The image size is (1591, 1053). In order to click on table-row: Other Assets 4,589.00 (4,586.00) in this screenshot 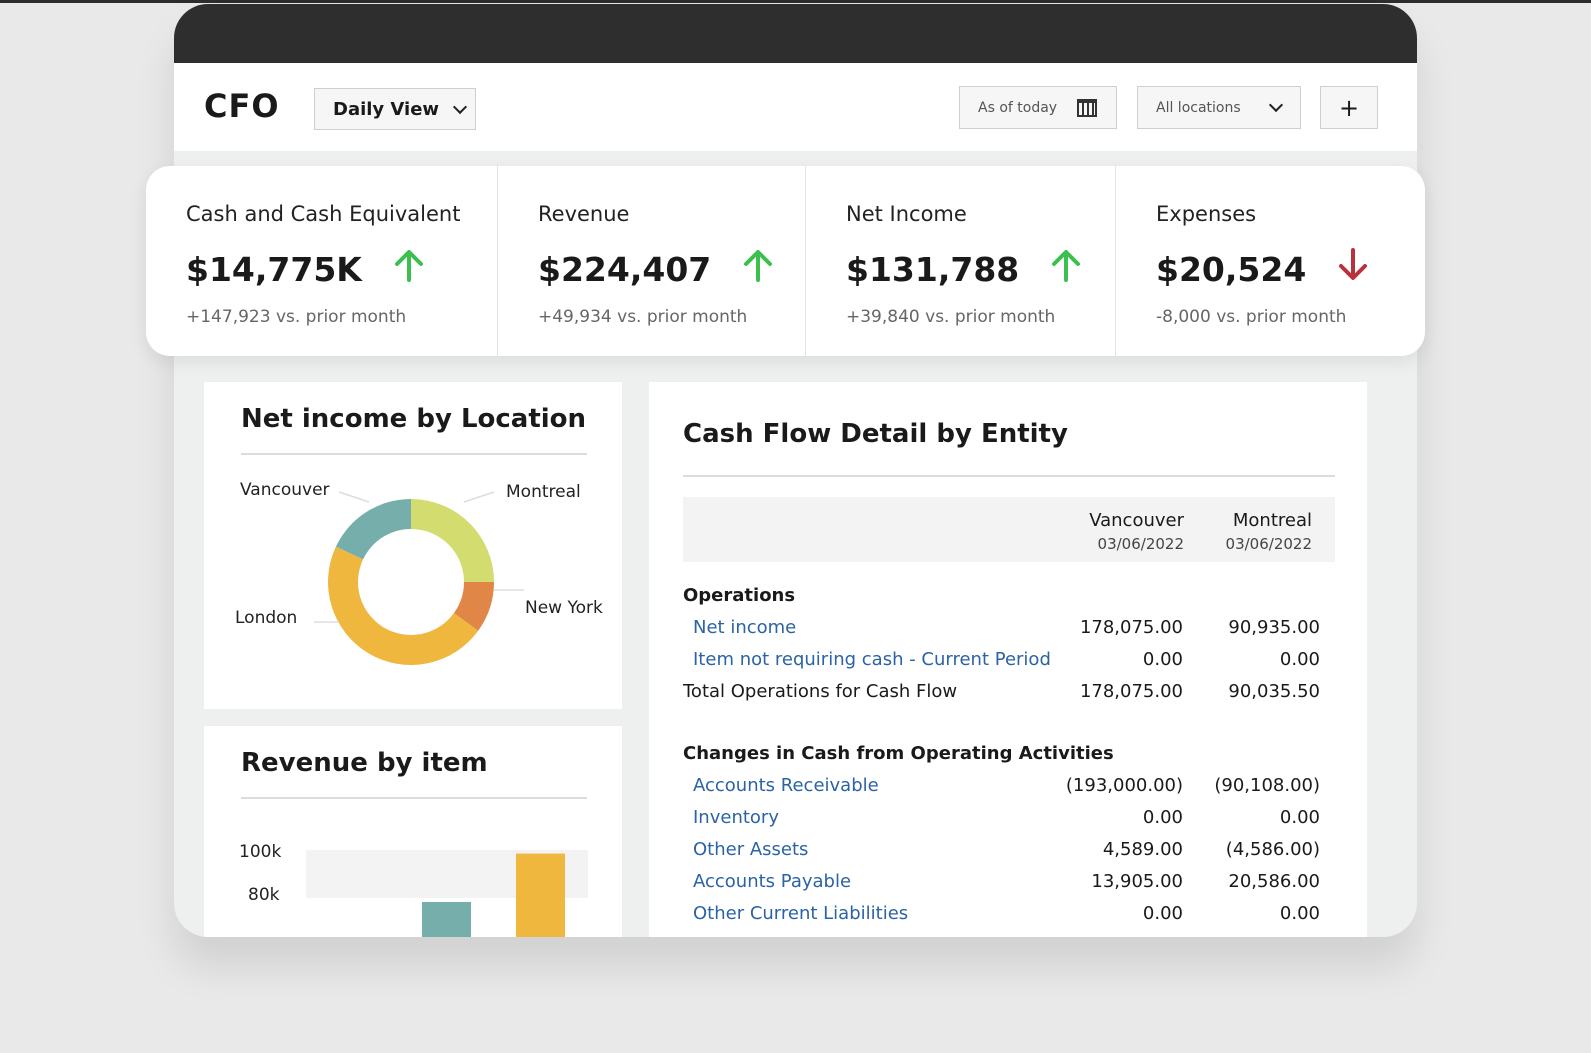, I will do `click(1009, 853)`.